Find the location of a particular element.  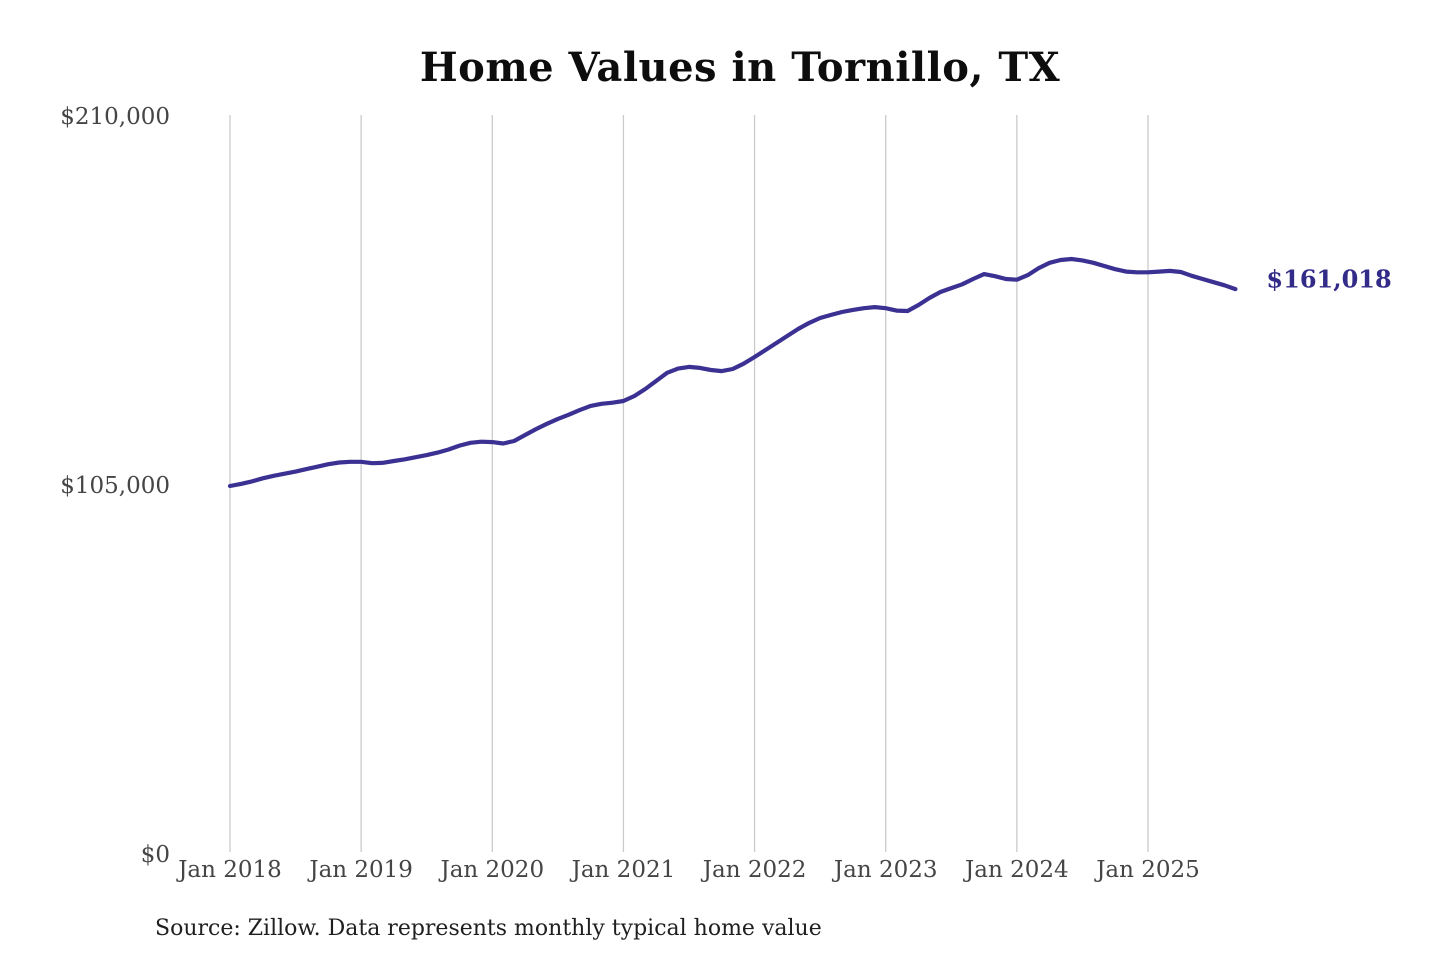

x-axis-tick-label: Jan 2021 is located at coordinates (623, 870).